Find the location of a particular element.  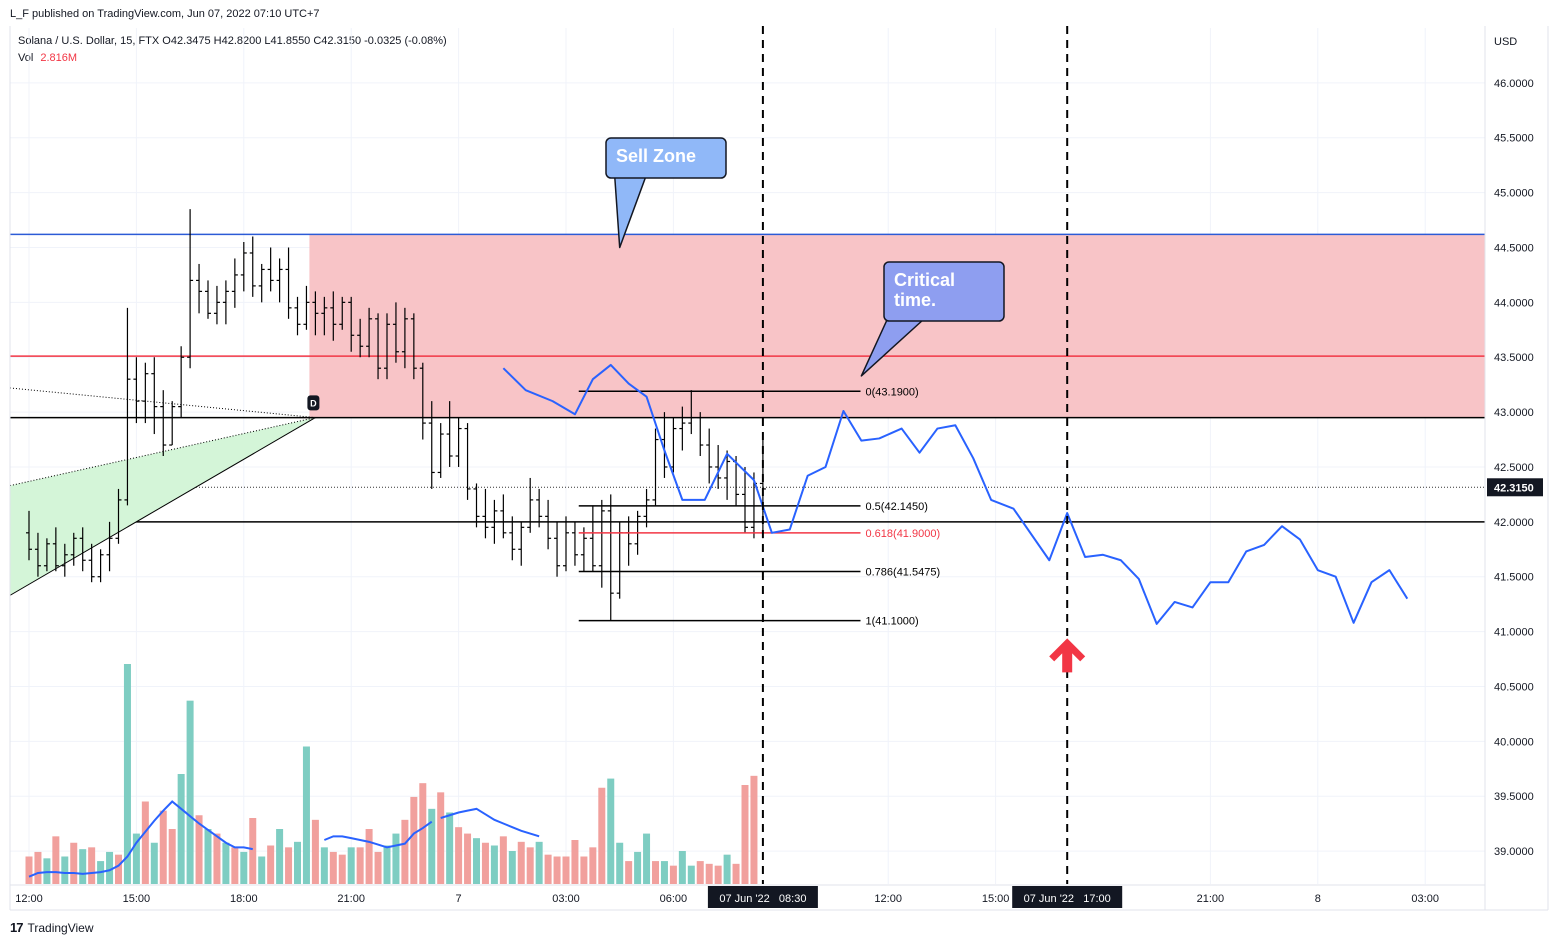

time-tick-label: 8 is located at coordinates (1318, 899).